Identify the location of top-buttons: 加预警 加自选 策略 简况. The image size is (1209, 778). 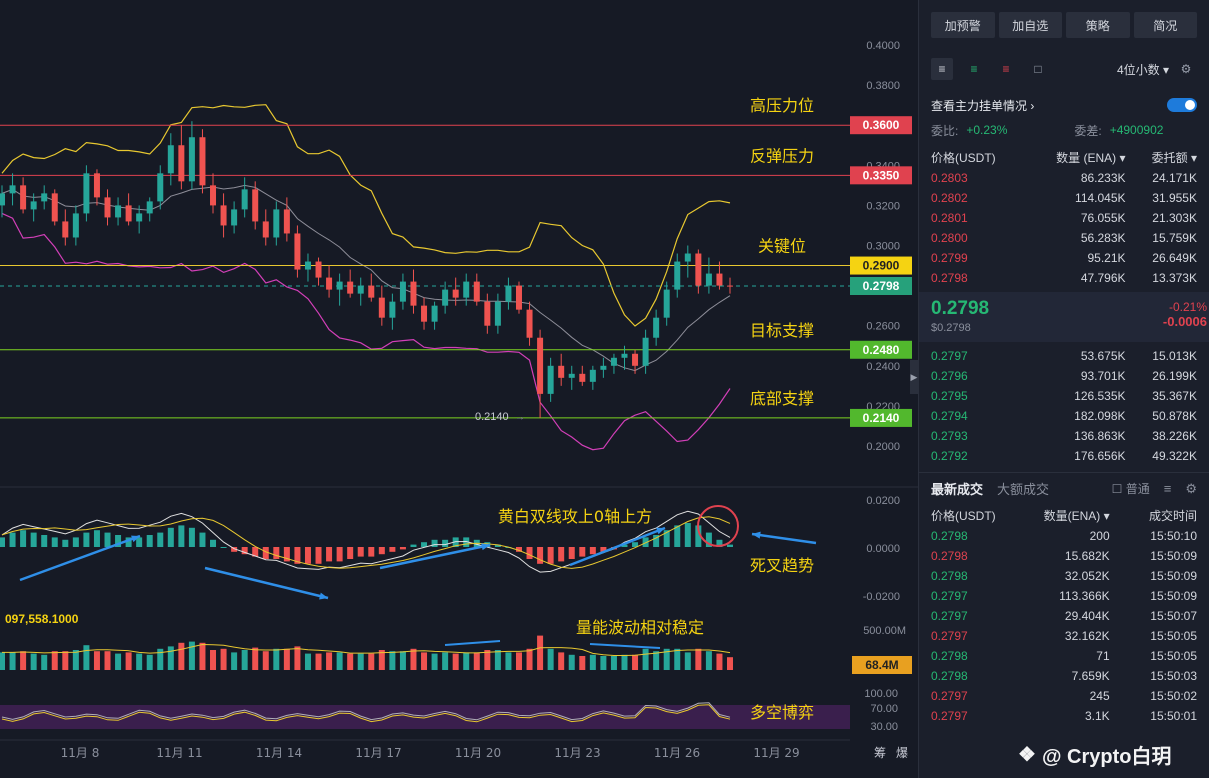
(1064, 19).